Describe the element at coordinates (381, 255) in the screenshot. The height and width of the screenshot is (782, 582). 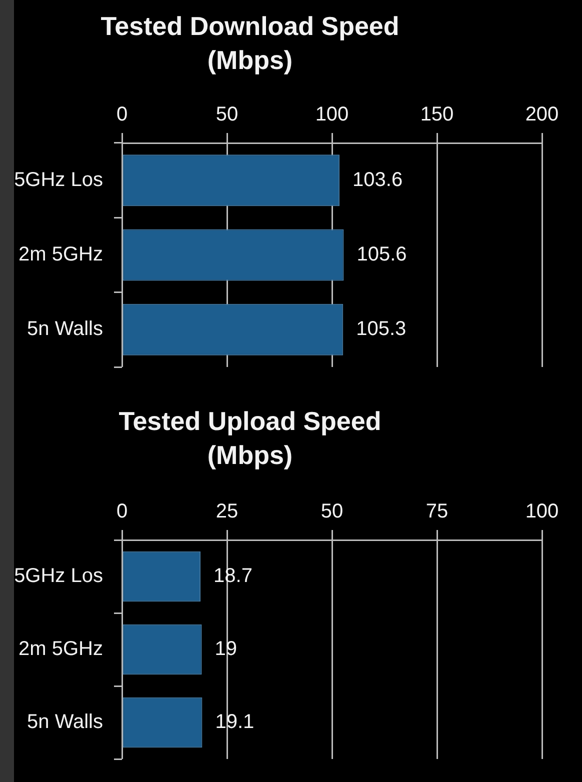
I see `data-label: 105.6` at that location.